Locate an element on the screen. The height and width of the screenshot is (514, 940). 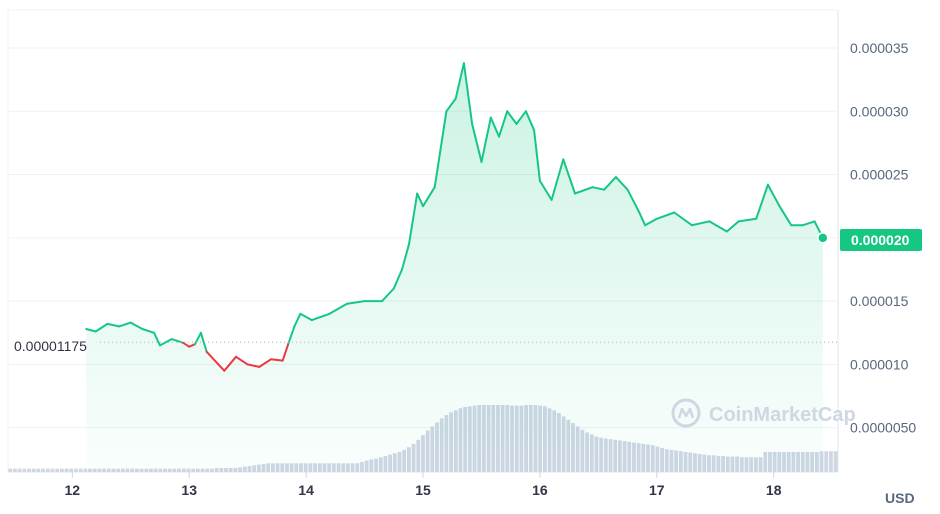
x-tick-label: 17 is located at coordinates (657, 490).